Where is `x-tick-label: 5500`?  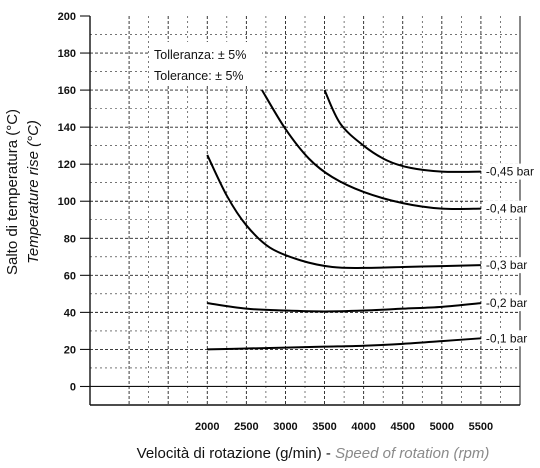
x-tick-label: 5500 is located at coordinates (481, 427).